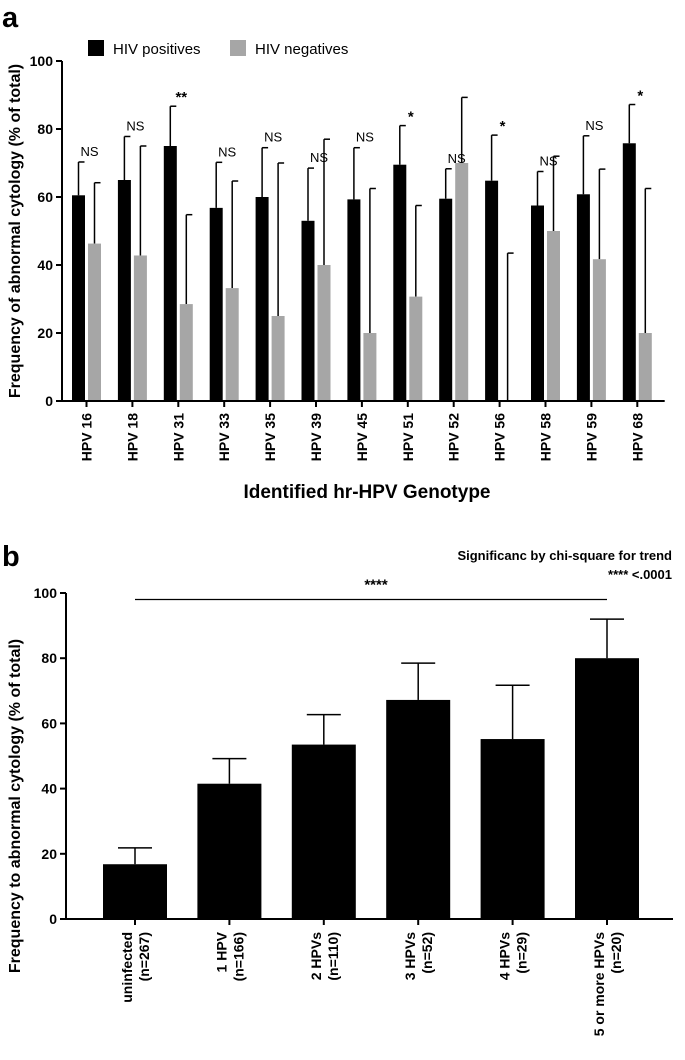 Image resolution: width=685 pixels, height=1060 pixels. What do you see at coordinates (616, 953) in the screenshot?
I see `x-tick-label-count: (n=20)` at bounding box center [616, 953].